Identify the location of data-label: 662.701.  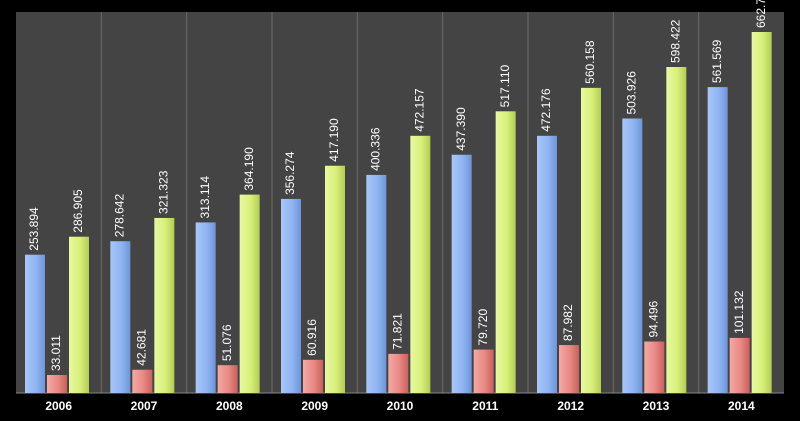
(761, 14).